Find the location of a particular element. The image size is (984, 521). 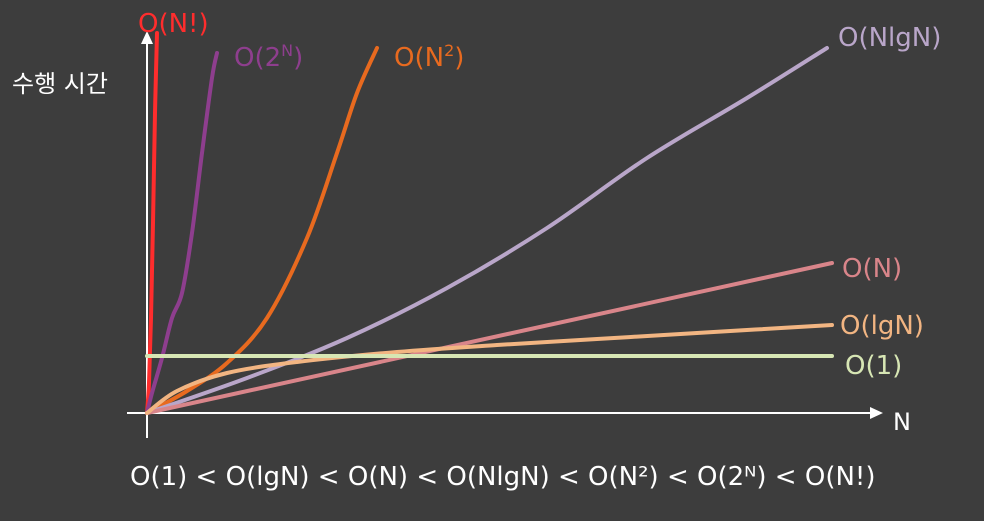

series-label-o-nlgn: O(NlgN) is located at coordinates (889, 38).